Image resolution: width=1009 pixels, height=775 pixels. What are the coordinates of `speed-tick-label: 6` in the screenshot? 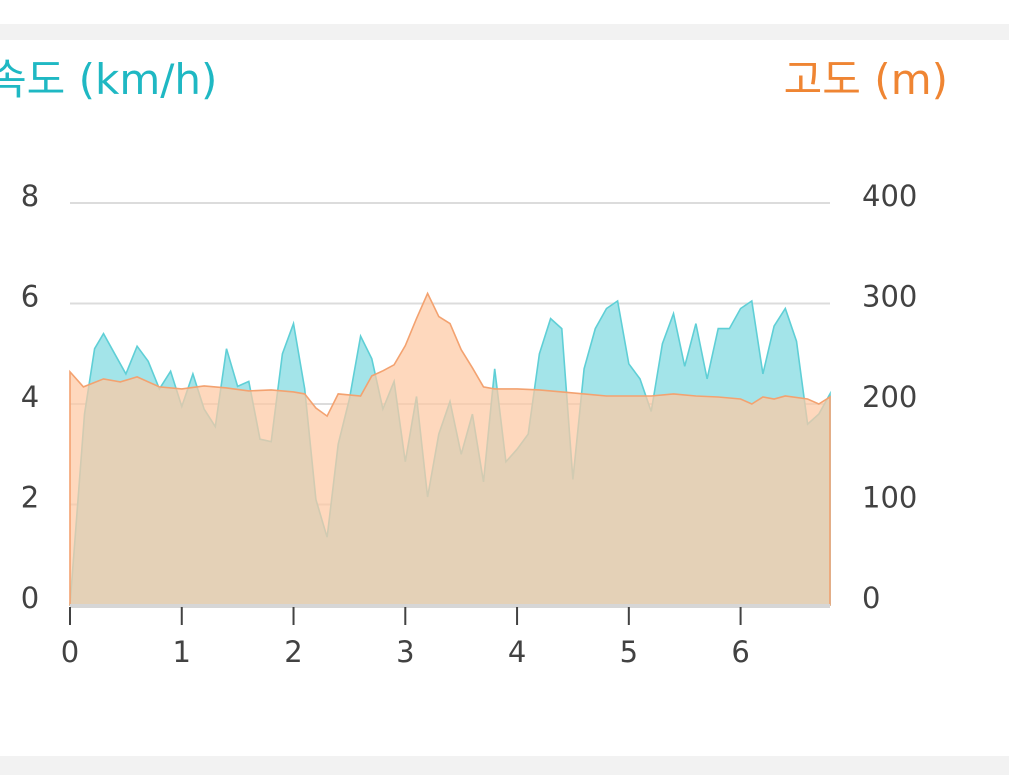 It's located at (30, 297).